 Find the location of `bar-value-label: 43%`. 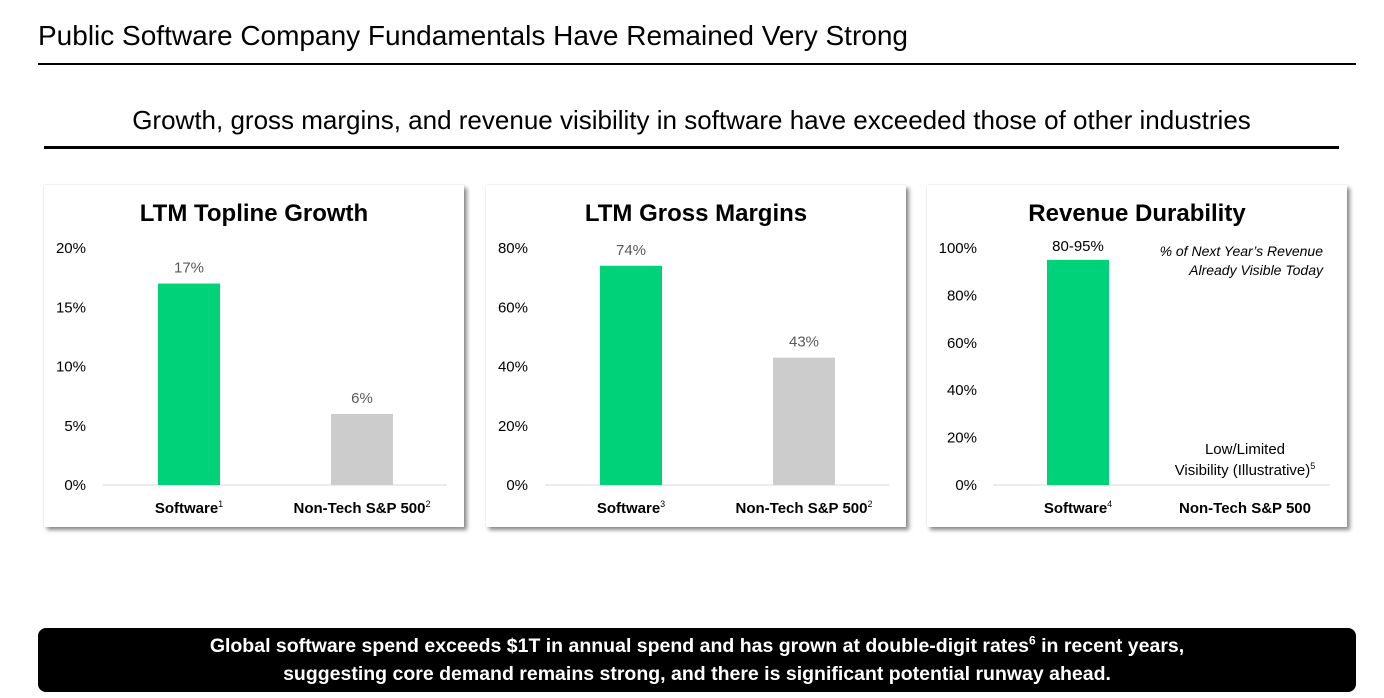

bar-value-label: 43% is located at coordinates (804, 342).